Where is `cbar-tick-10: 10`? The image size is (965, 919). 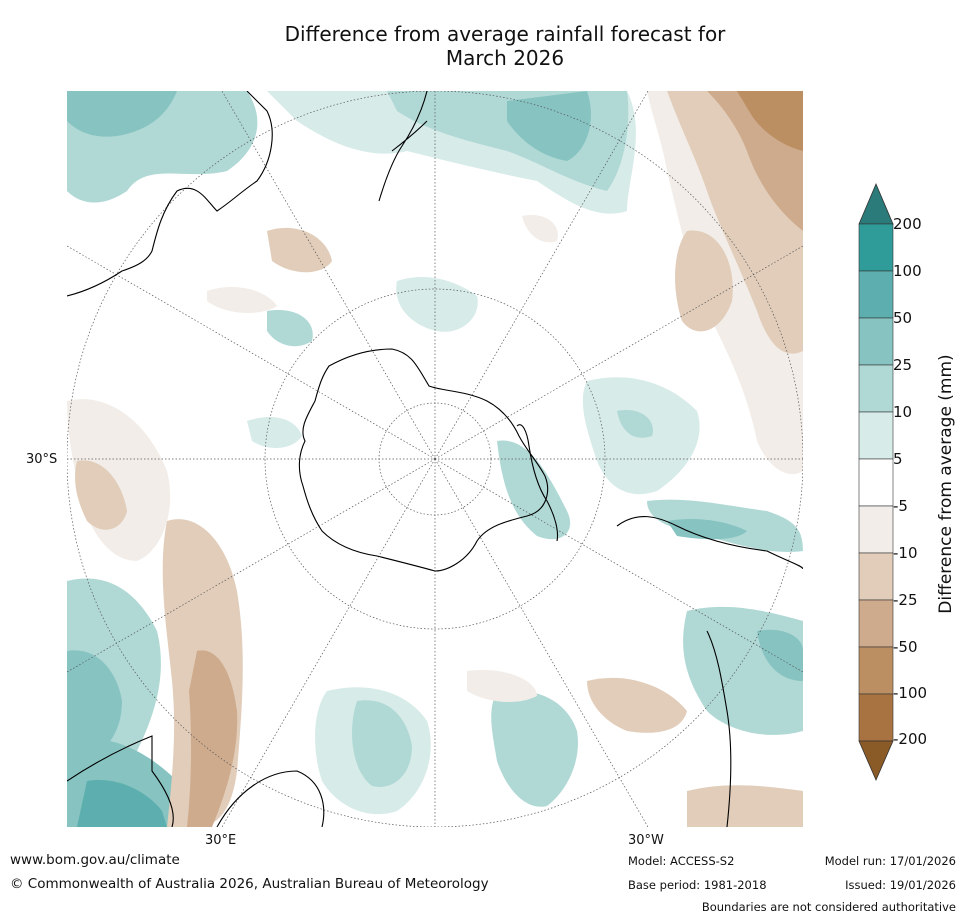
cbar-tick-10: 10 is located at coordinates (903, 412).